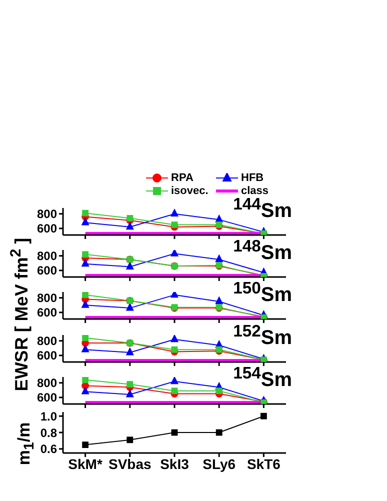 The width and height of the screenshot is (387, 501). I want to click on legend-label: HFB, so click(252, 178).